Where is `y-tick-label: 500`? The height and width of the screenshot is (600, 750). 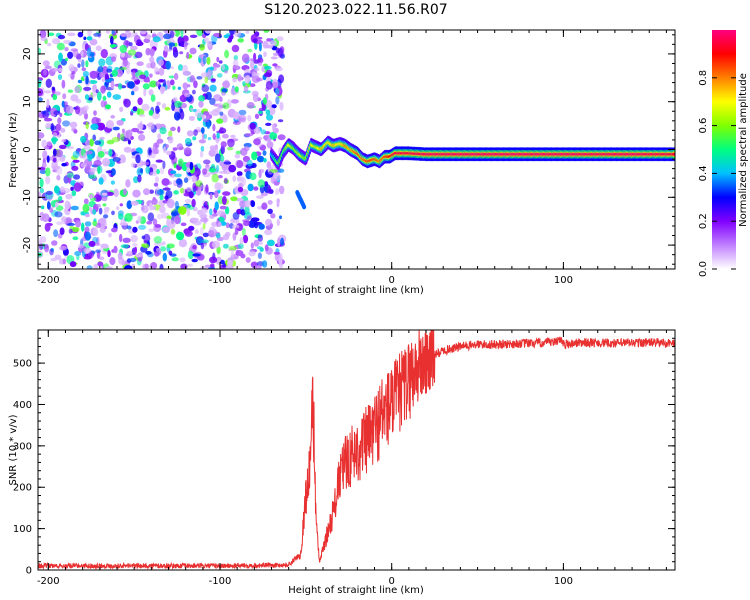 y-tick-label: 500 is located at coordinates (22, 364).